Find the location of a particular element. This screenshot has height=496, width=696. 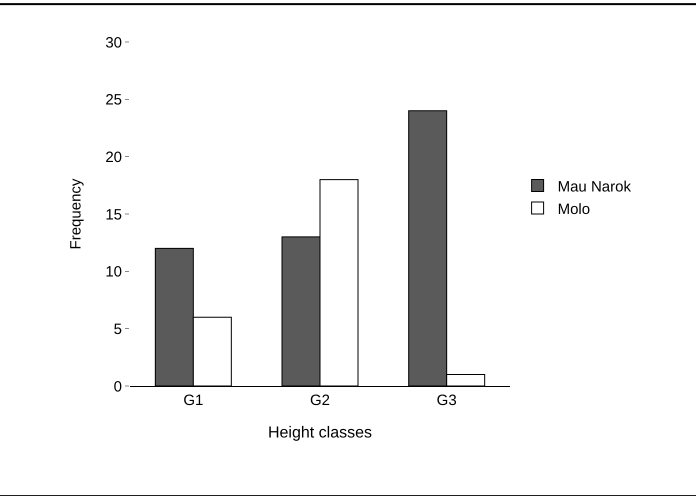

legend-label: Mau Narok is located at coordinates (595, 187).